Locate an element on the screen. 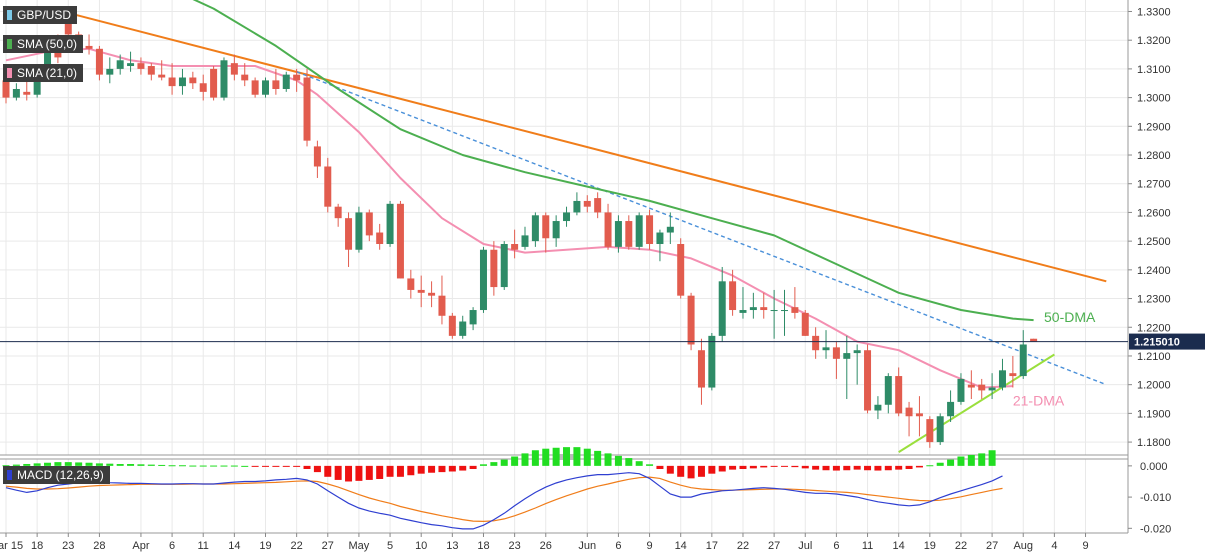  price-tick-label: 1.1900 is located at coordinates (1154, 414).